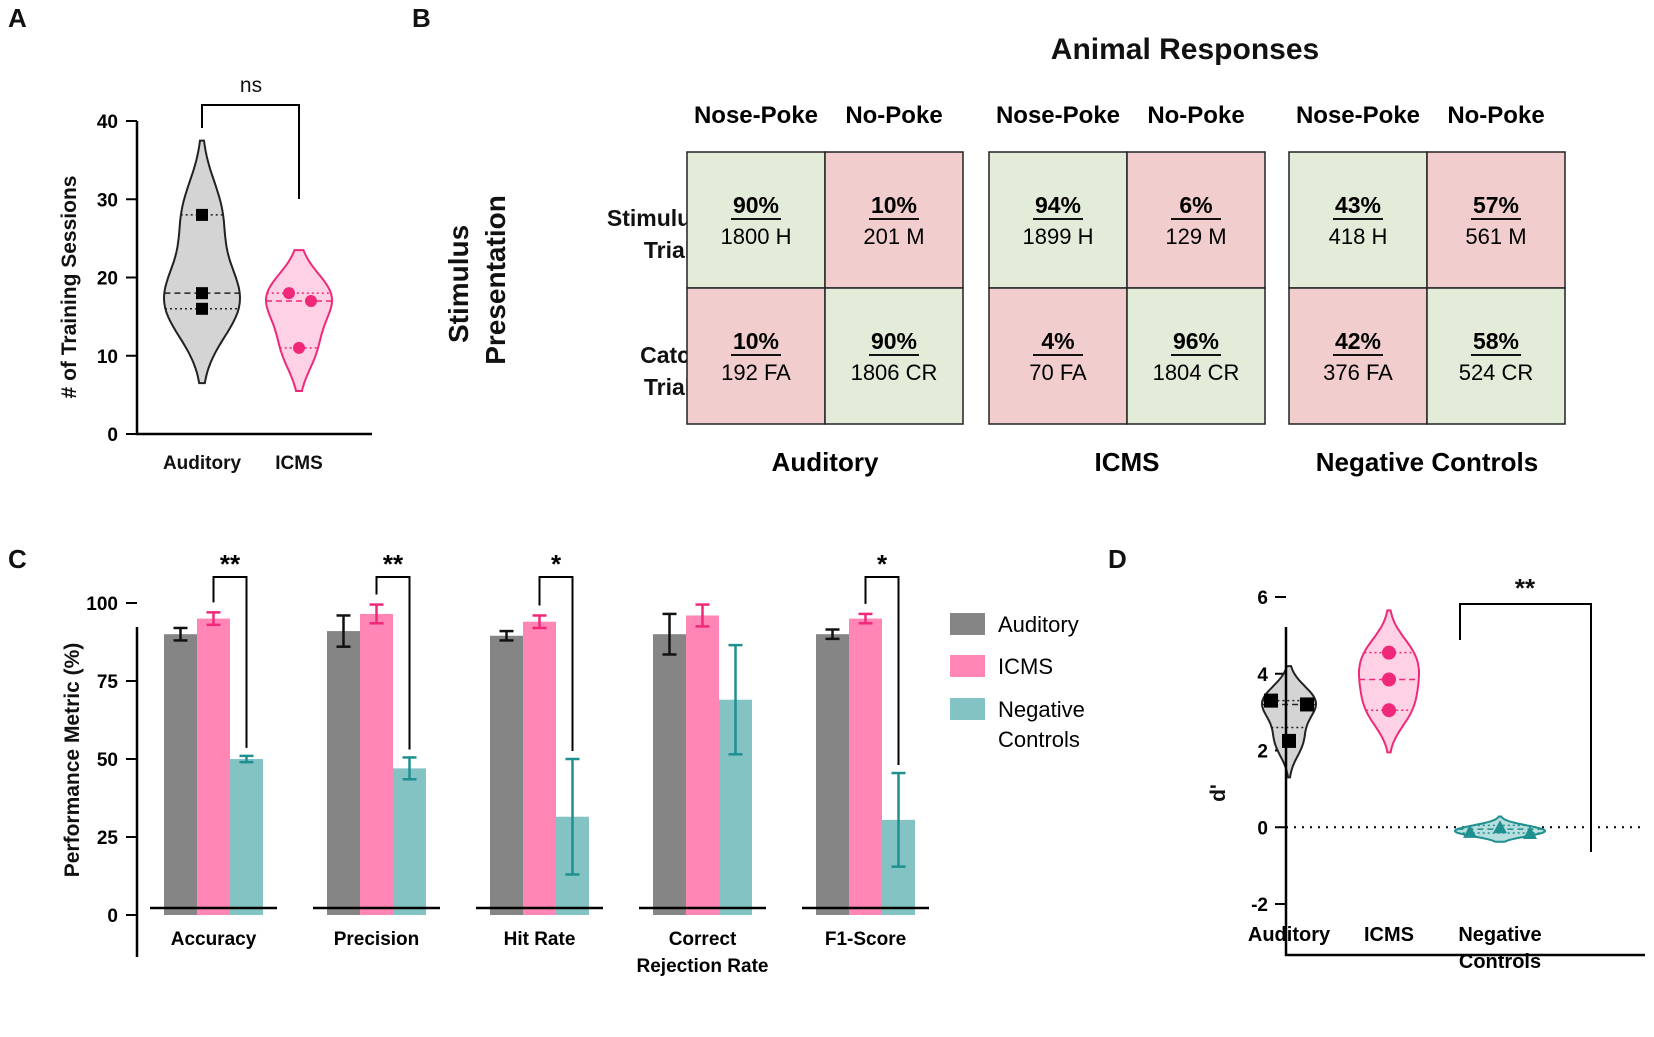  I want to click on panel-d-significance-bracket, so click(1525, 727).